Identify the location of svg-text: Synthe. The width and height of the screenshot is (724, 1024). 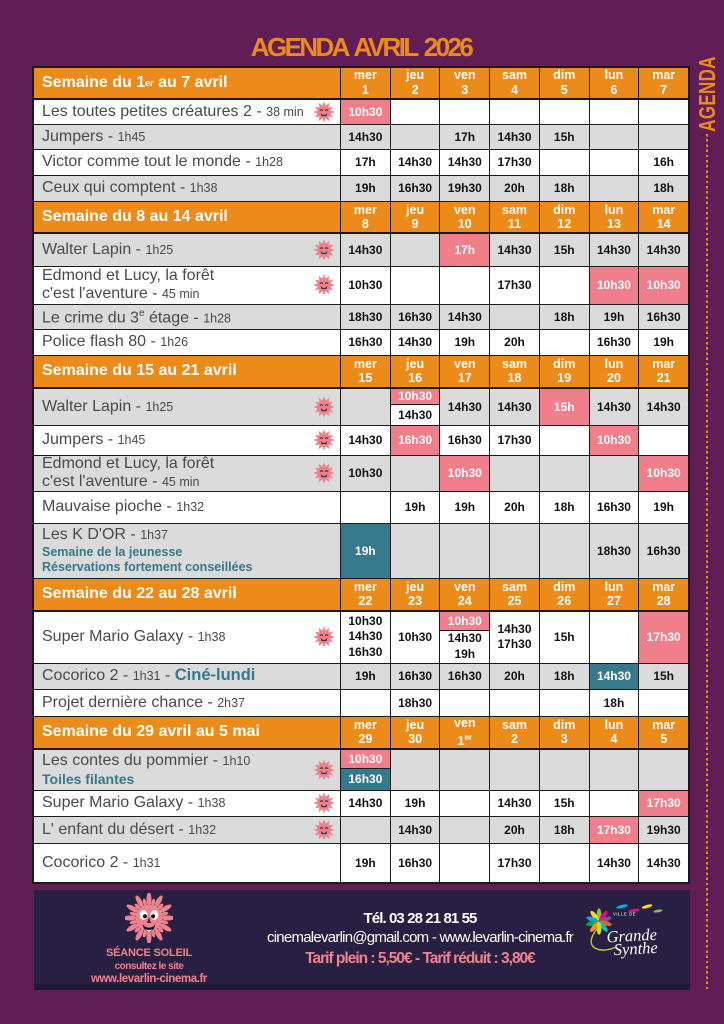
(635, 948).